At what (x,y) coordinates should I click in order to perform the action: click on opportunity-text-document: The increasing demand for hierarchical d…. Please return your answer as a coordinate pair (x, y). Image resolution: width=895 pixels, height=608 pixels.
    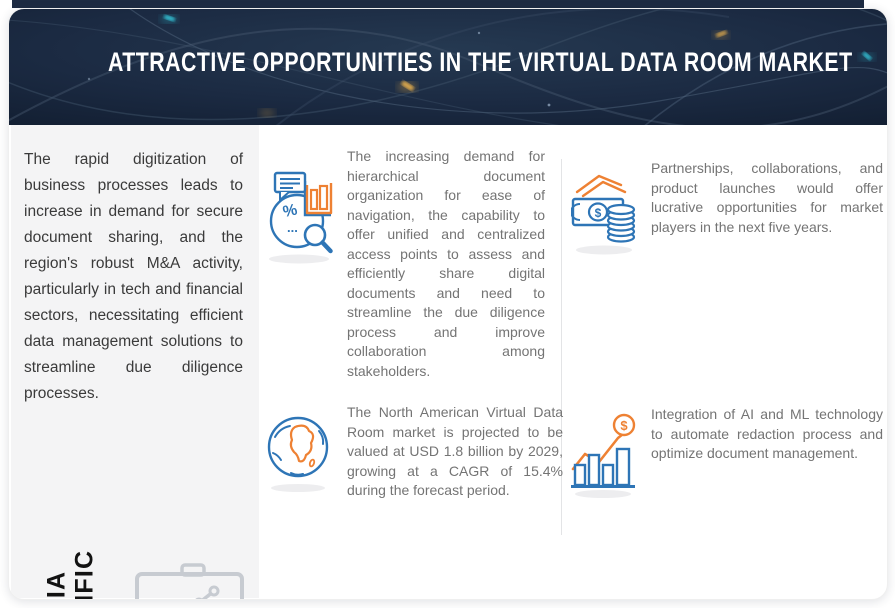
    Looking at the image, I should click on (446, 263).